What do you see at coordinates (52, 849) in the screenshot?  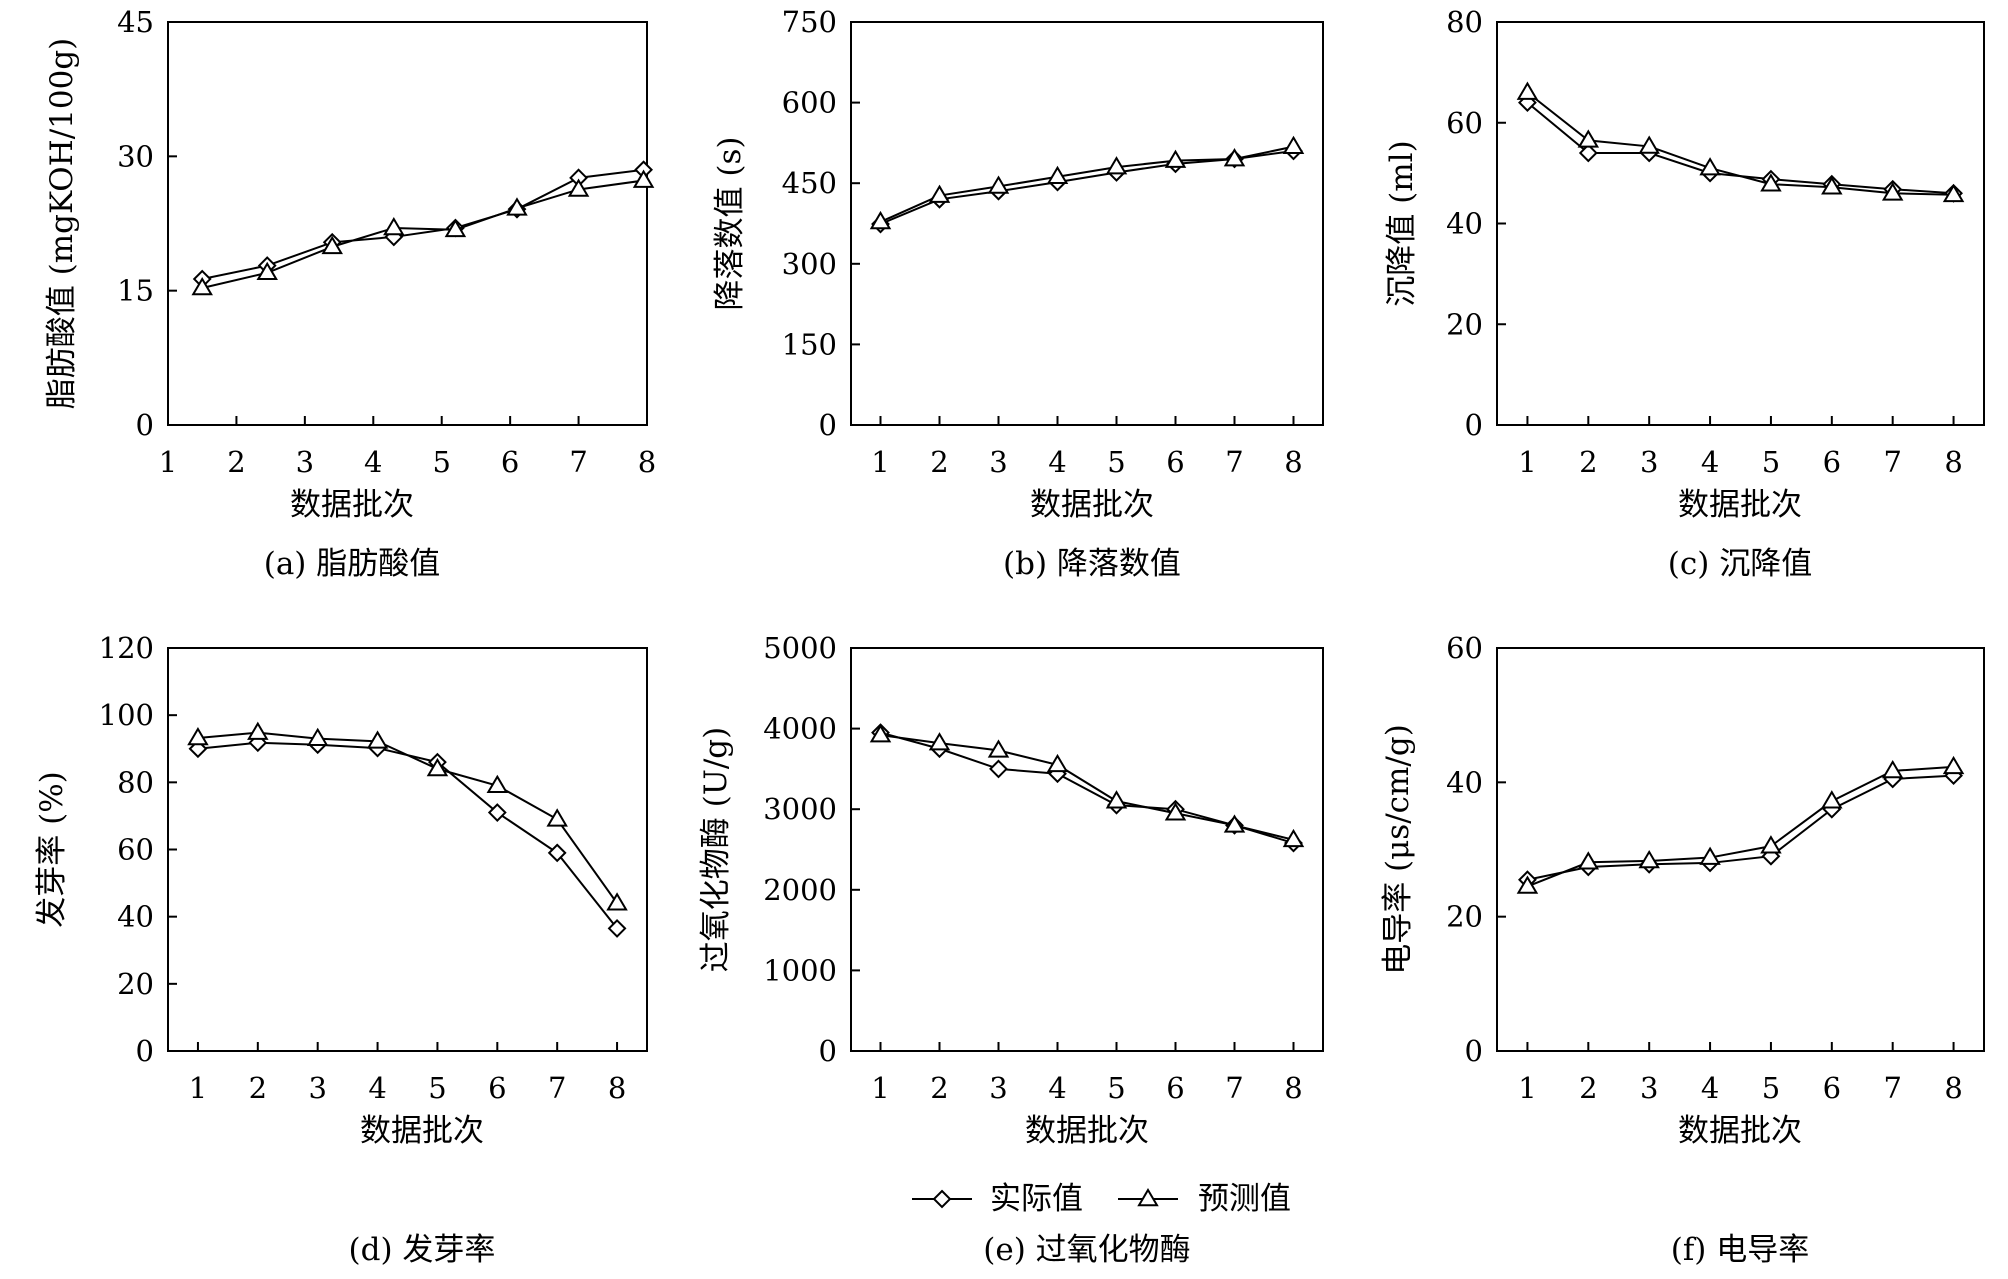 I see `y-axis-title: 发芽率 (%)` at bounding box center [52, 849].